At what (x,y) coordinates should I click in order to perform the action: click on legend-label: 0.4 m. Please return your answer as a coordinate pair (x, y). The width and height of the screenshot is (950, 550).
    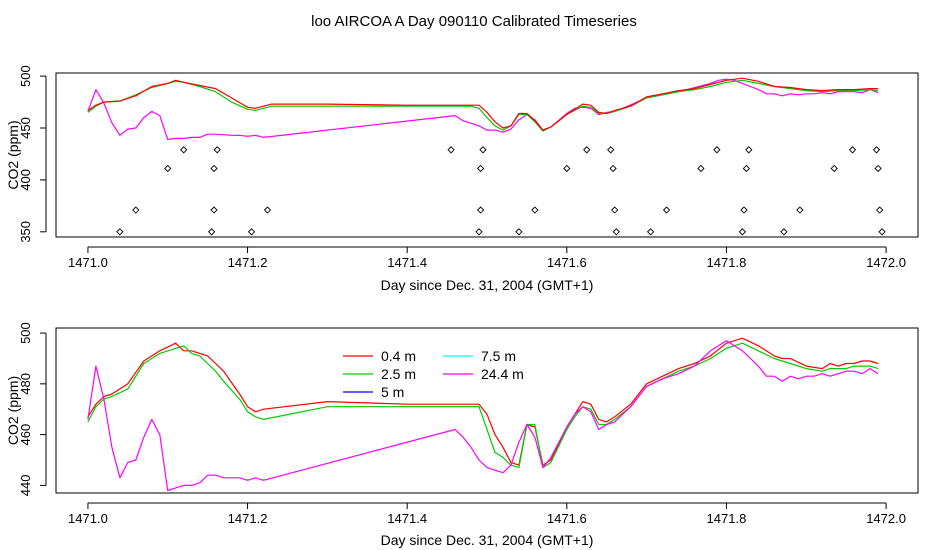
    Looking at the image, I should click on (398, 356).